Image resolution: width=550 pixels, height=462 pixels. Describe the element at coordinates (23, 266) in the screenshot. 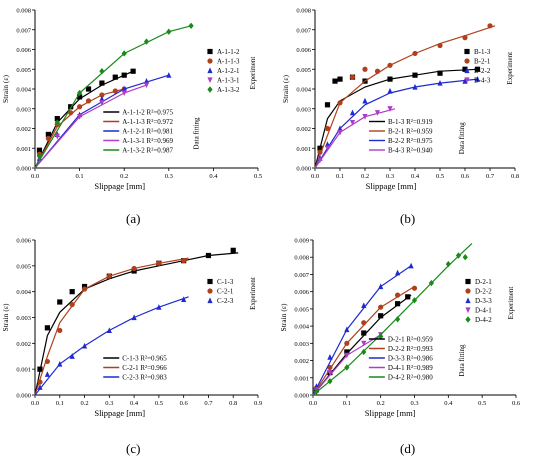

I see `y-tick-label: 0.005` at that location.